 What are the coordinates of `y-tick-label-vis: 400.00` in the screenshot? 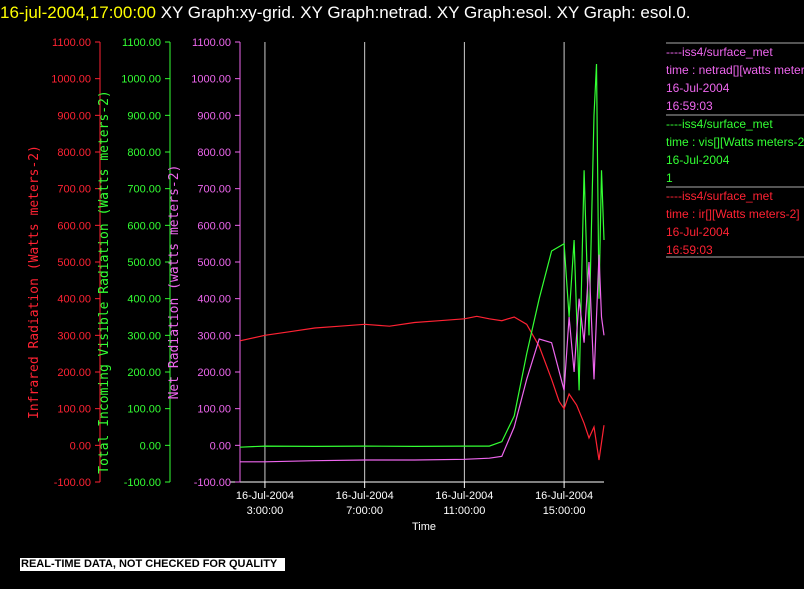 It's located at (144, 300).